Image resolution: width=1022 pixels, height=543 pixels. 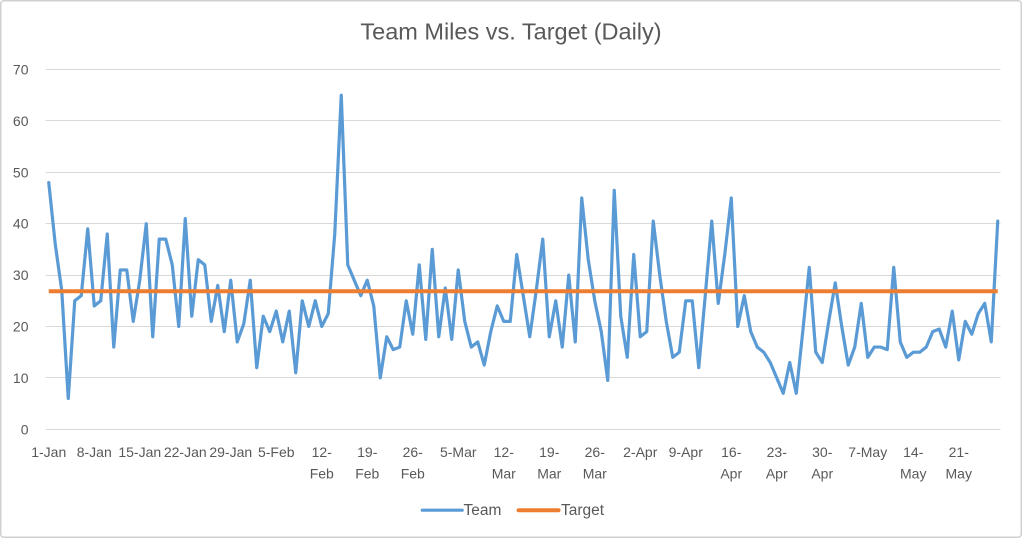 What do you see at coordinates (458, 452) in the screenshot?
I see `svg-text: 5-Mar` at bounding box center [458, 452].